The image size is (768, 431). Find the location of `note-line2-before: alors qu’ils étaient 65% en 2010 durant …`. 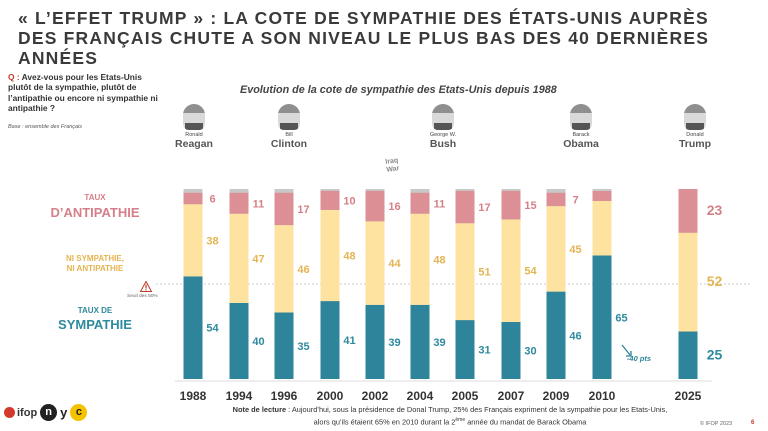

note-line2-before: alors qu’ils étaient 65% en 2010 durant … is located at coordinates (384, 422).